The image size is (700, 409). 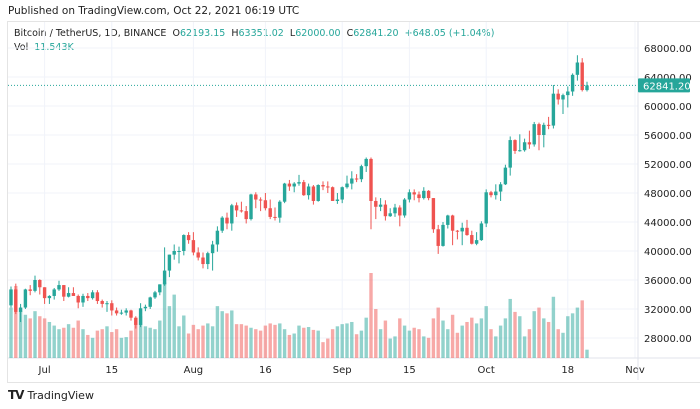 I want to click on brand-name: TradingView, so click(x=60, y=395).